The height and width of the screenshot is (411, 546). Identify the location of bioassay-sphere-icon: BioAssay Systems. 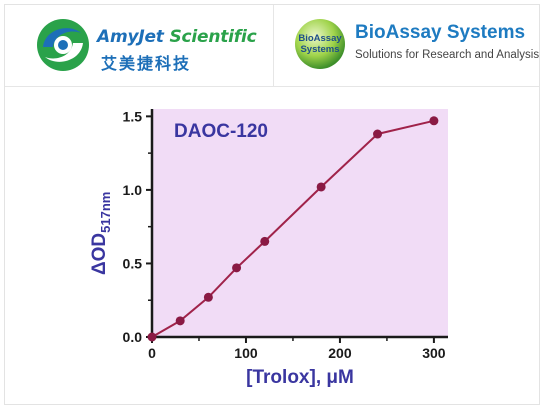
(320, 44).